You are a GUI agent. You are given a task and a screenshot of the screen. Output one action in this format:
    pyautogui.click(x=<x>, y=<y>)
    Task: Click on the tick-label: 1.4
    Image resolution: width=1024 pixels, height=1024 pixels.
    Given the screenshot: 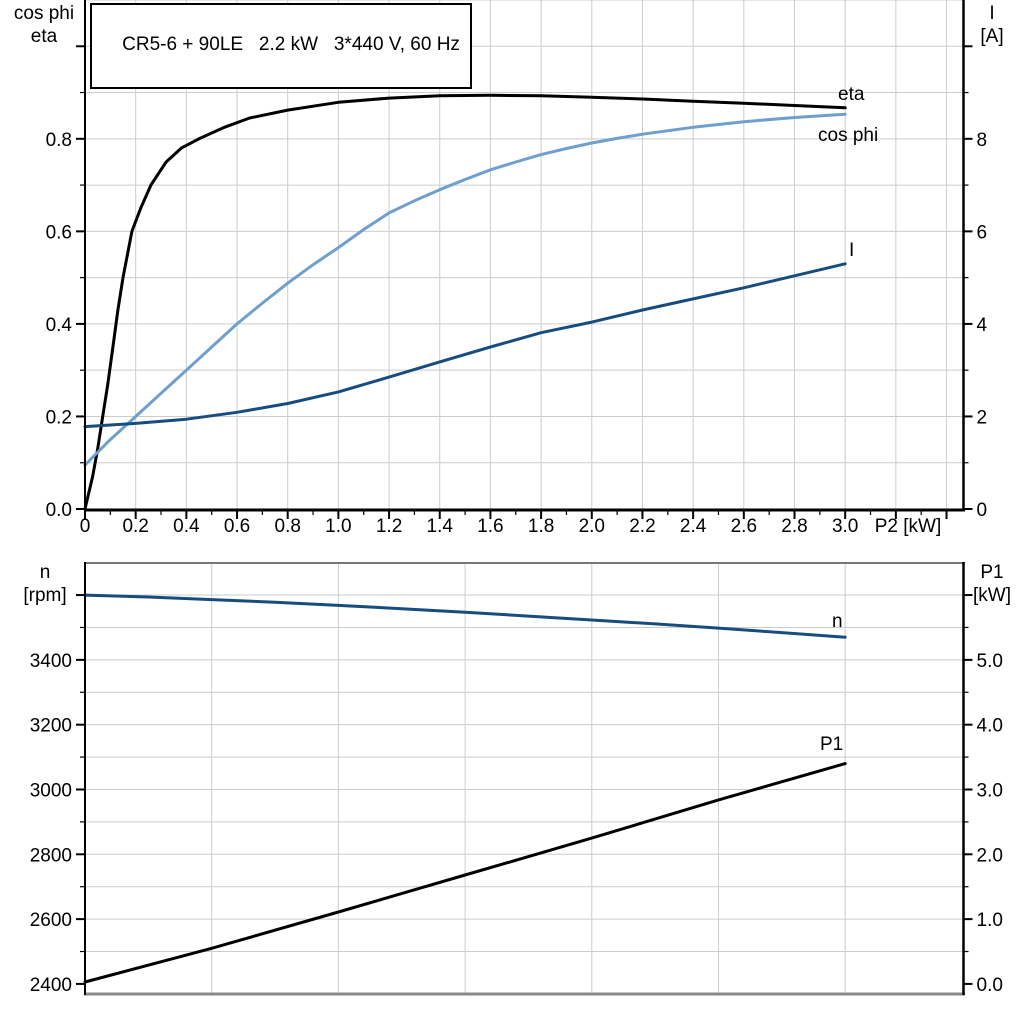 What is the action you would take?
    pyautogui.click(x=440, y=526)
    